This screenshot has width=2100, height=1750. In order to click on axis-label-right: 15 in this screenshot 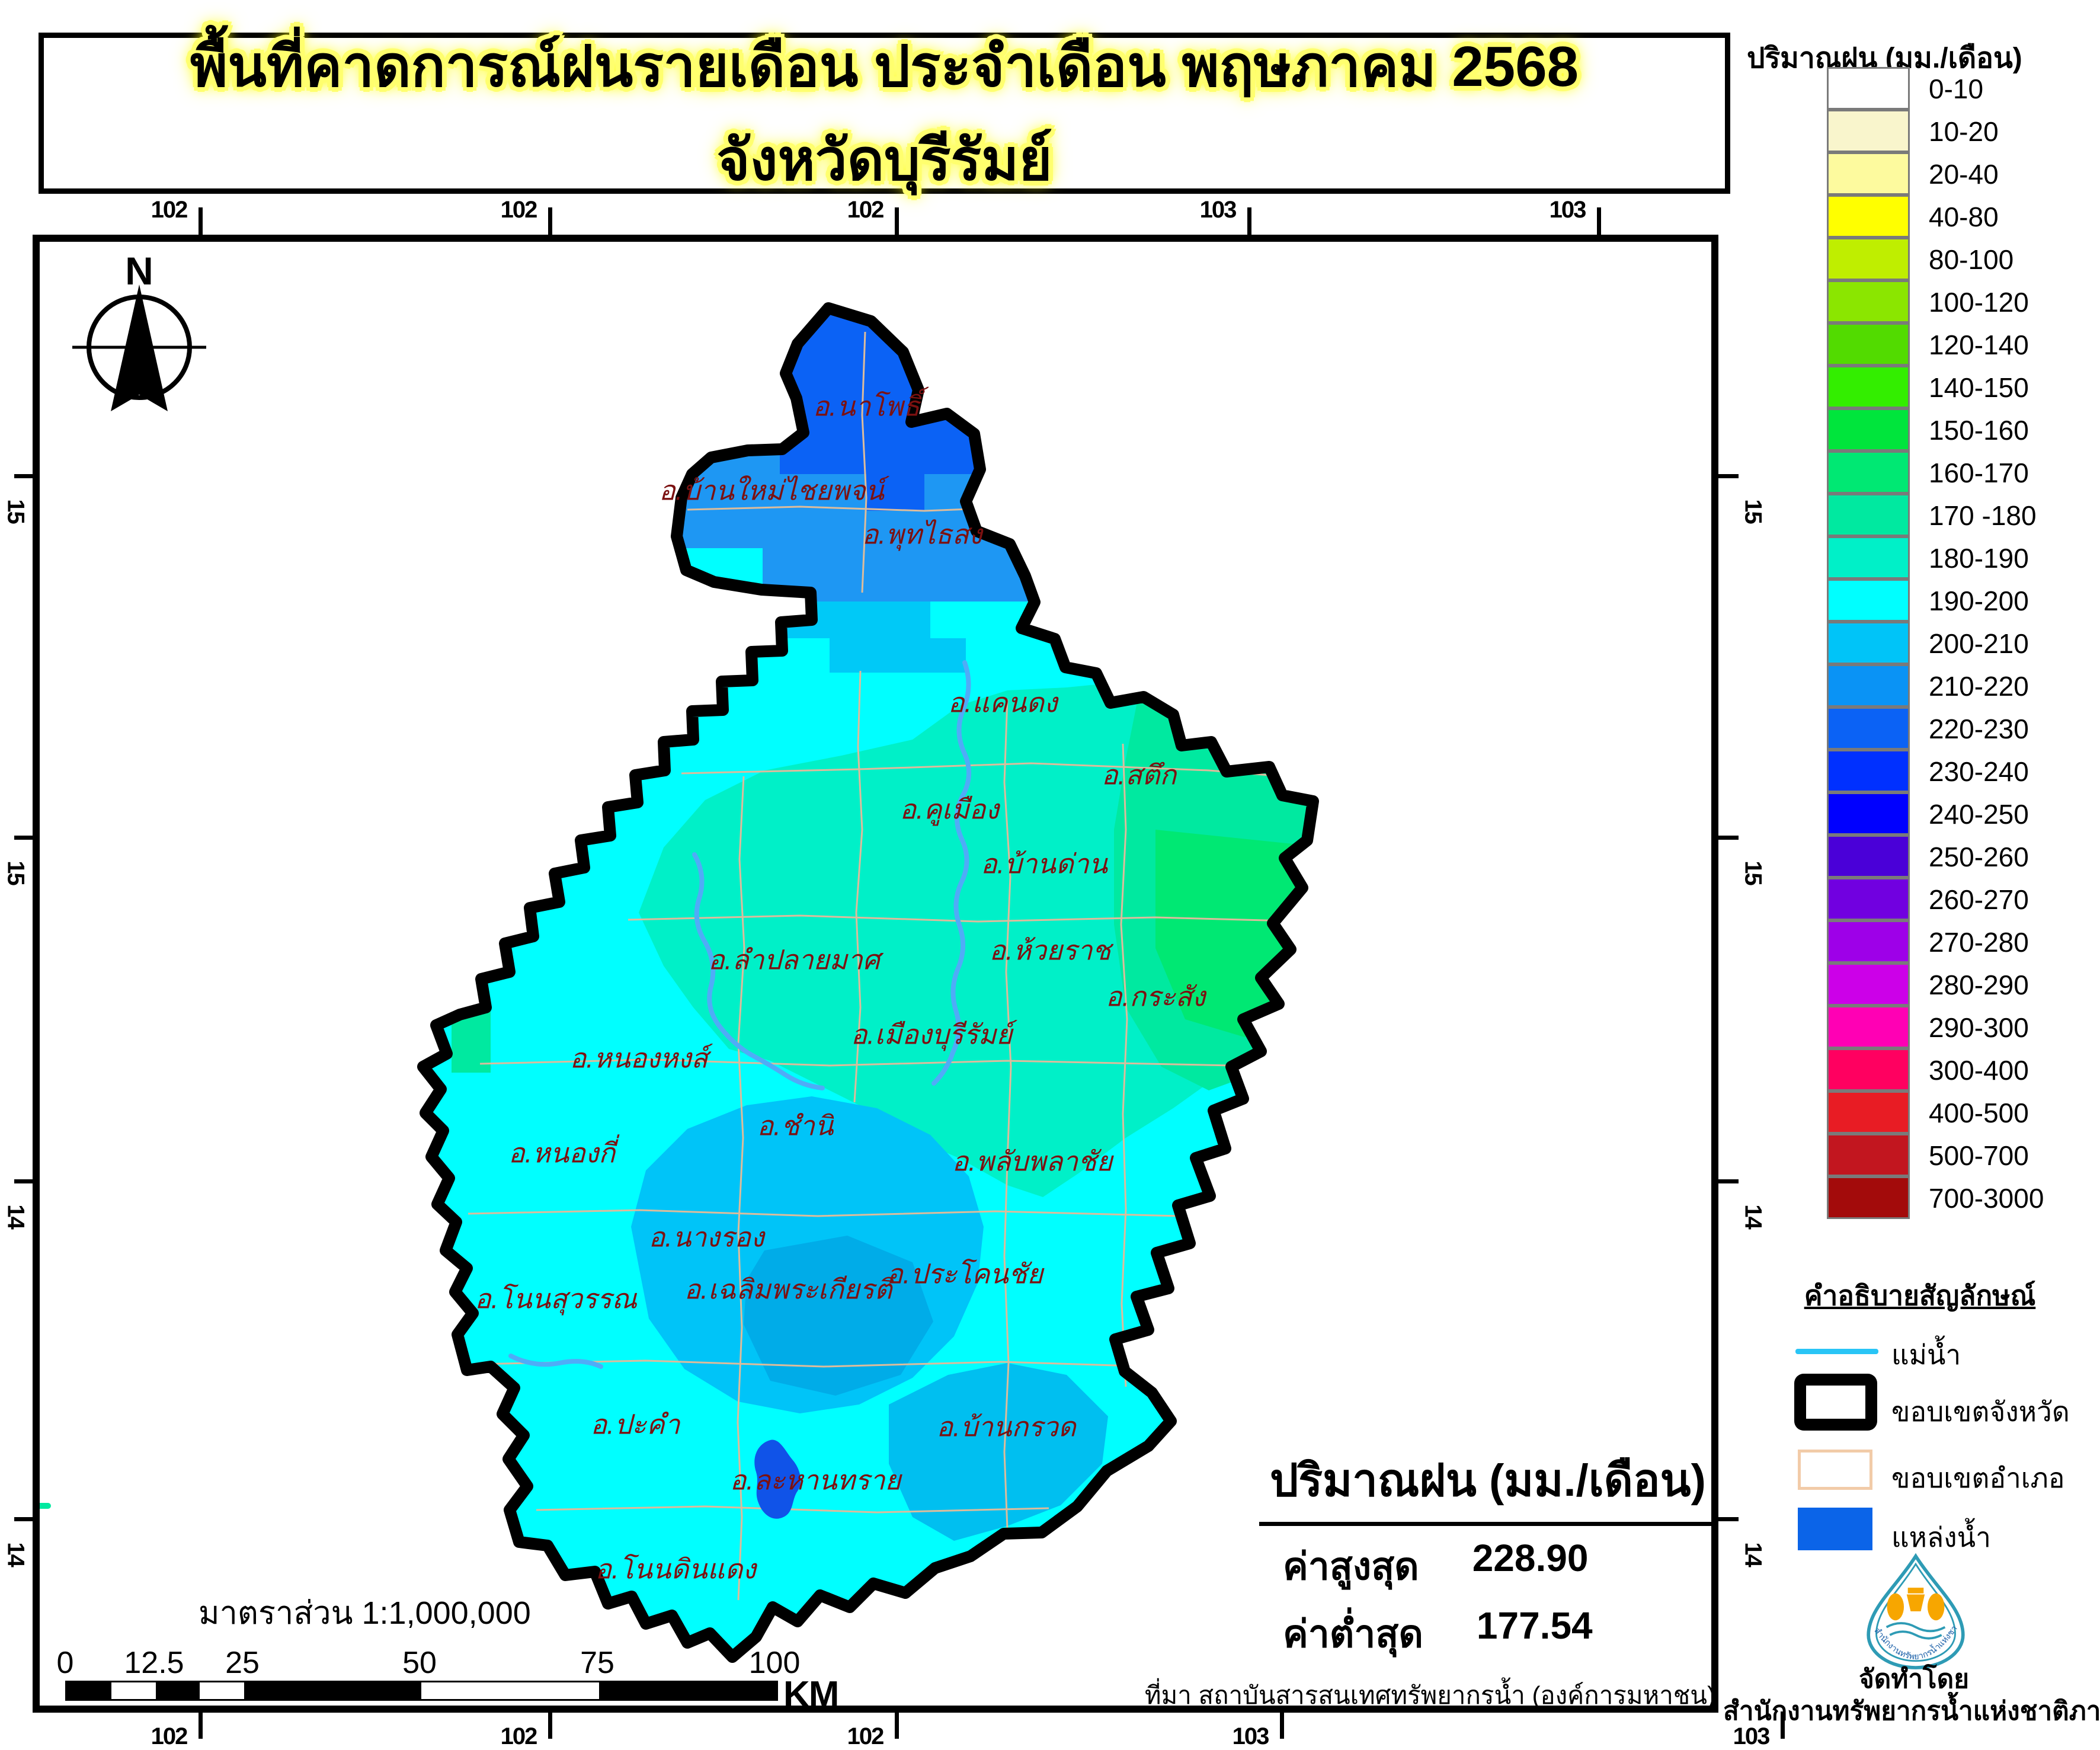, I will do `click(1753, 872)`.